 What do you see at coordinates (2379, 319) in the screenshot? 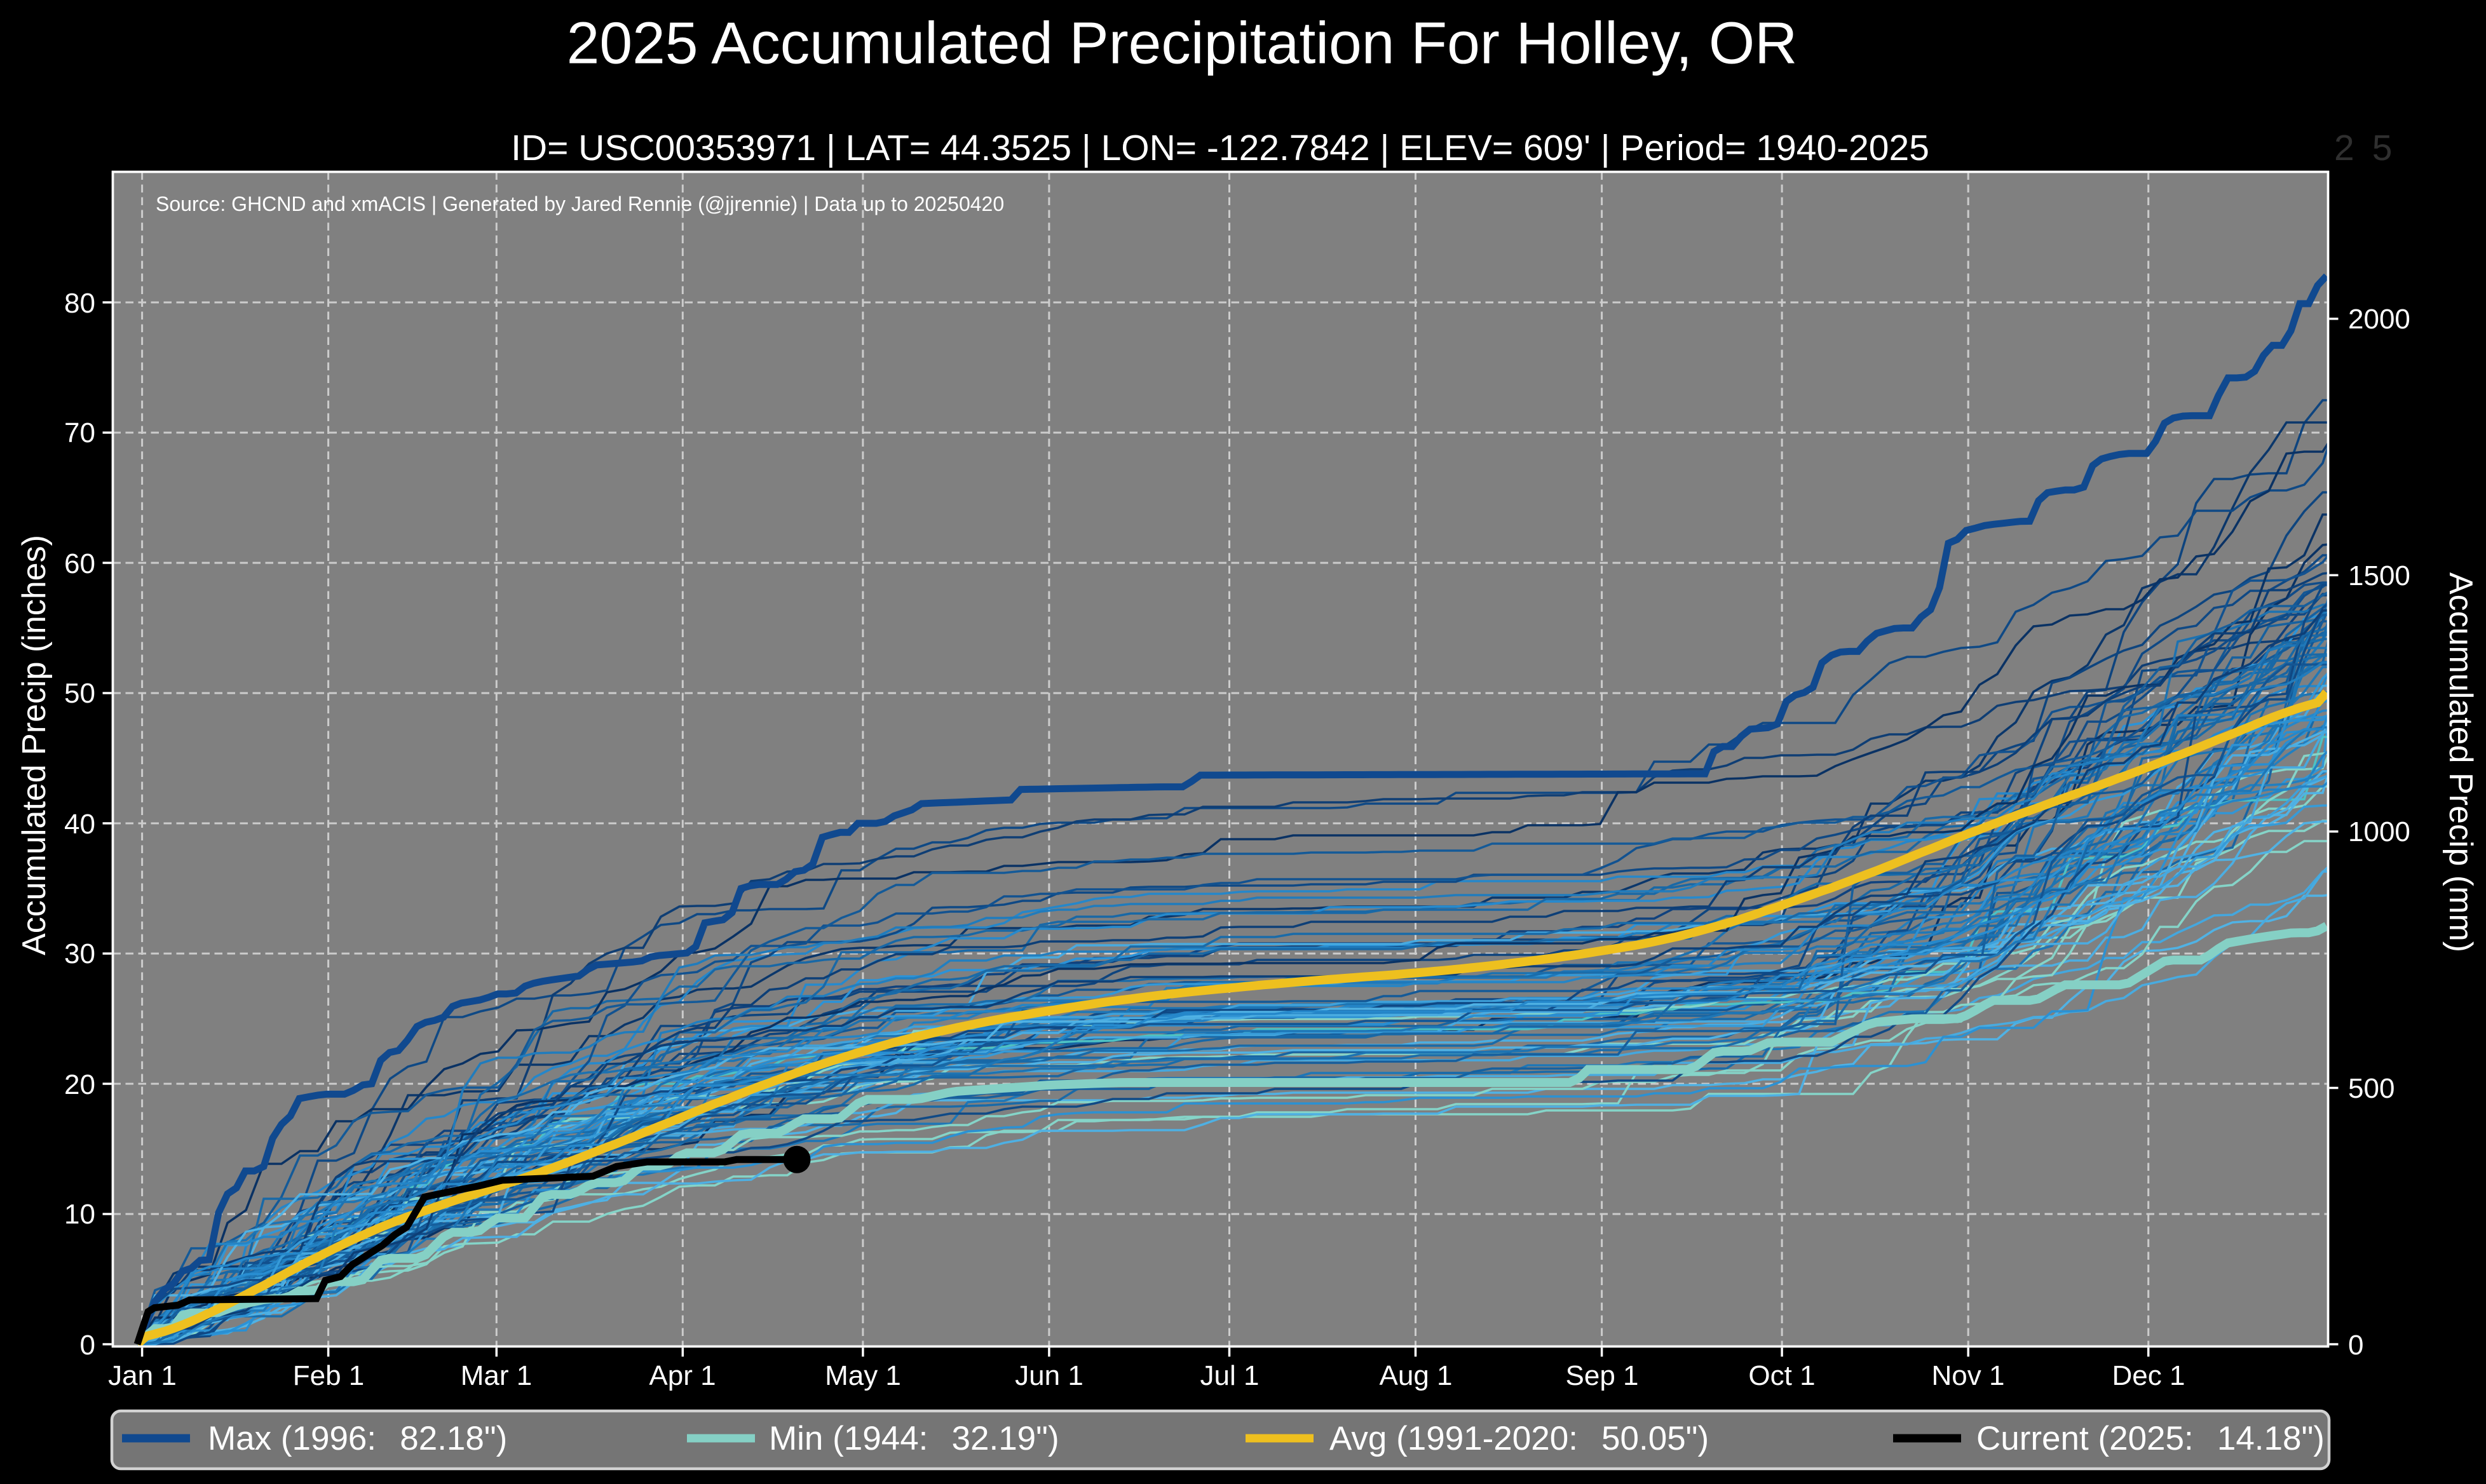
I see `svg-text: 2000` at bounding box center [2379, 319].